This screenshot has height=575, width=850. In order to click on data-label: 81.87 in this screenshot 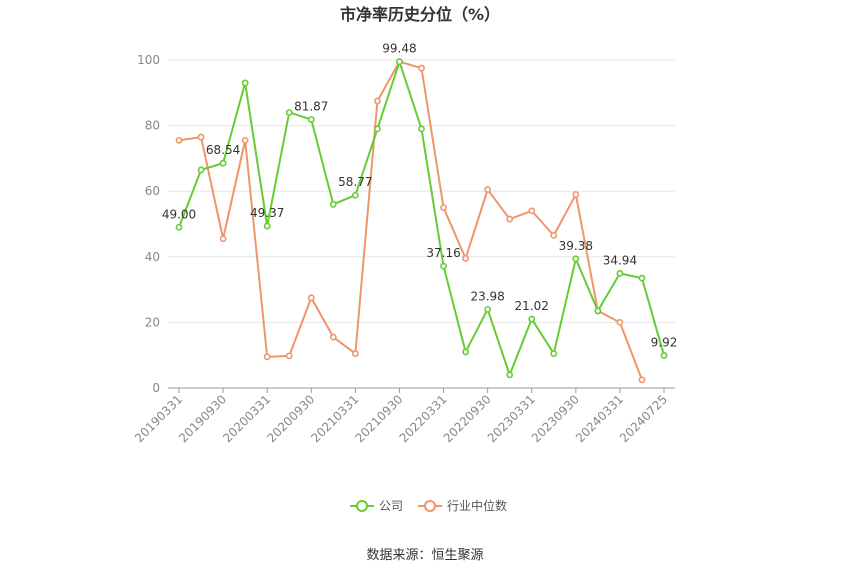, I will do `click(311, 106)`.